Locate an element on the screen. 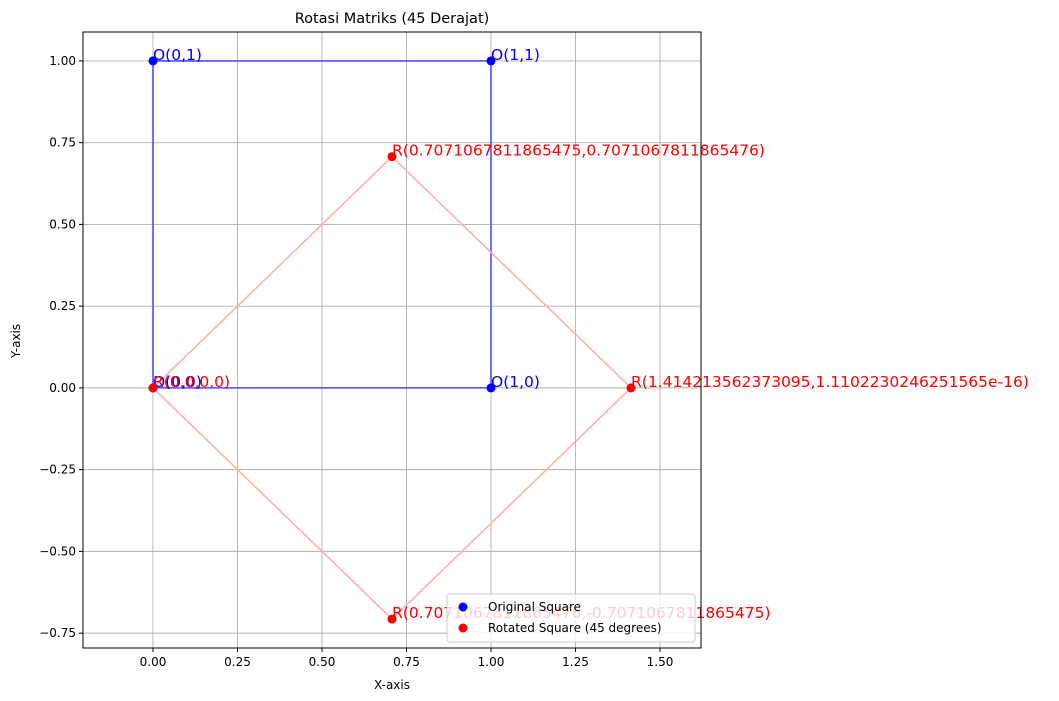 The width and height of the screenshot is (1059, 701). y-axis-label: Y-axis is located at coordinates (16, 341).